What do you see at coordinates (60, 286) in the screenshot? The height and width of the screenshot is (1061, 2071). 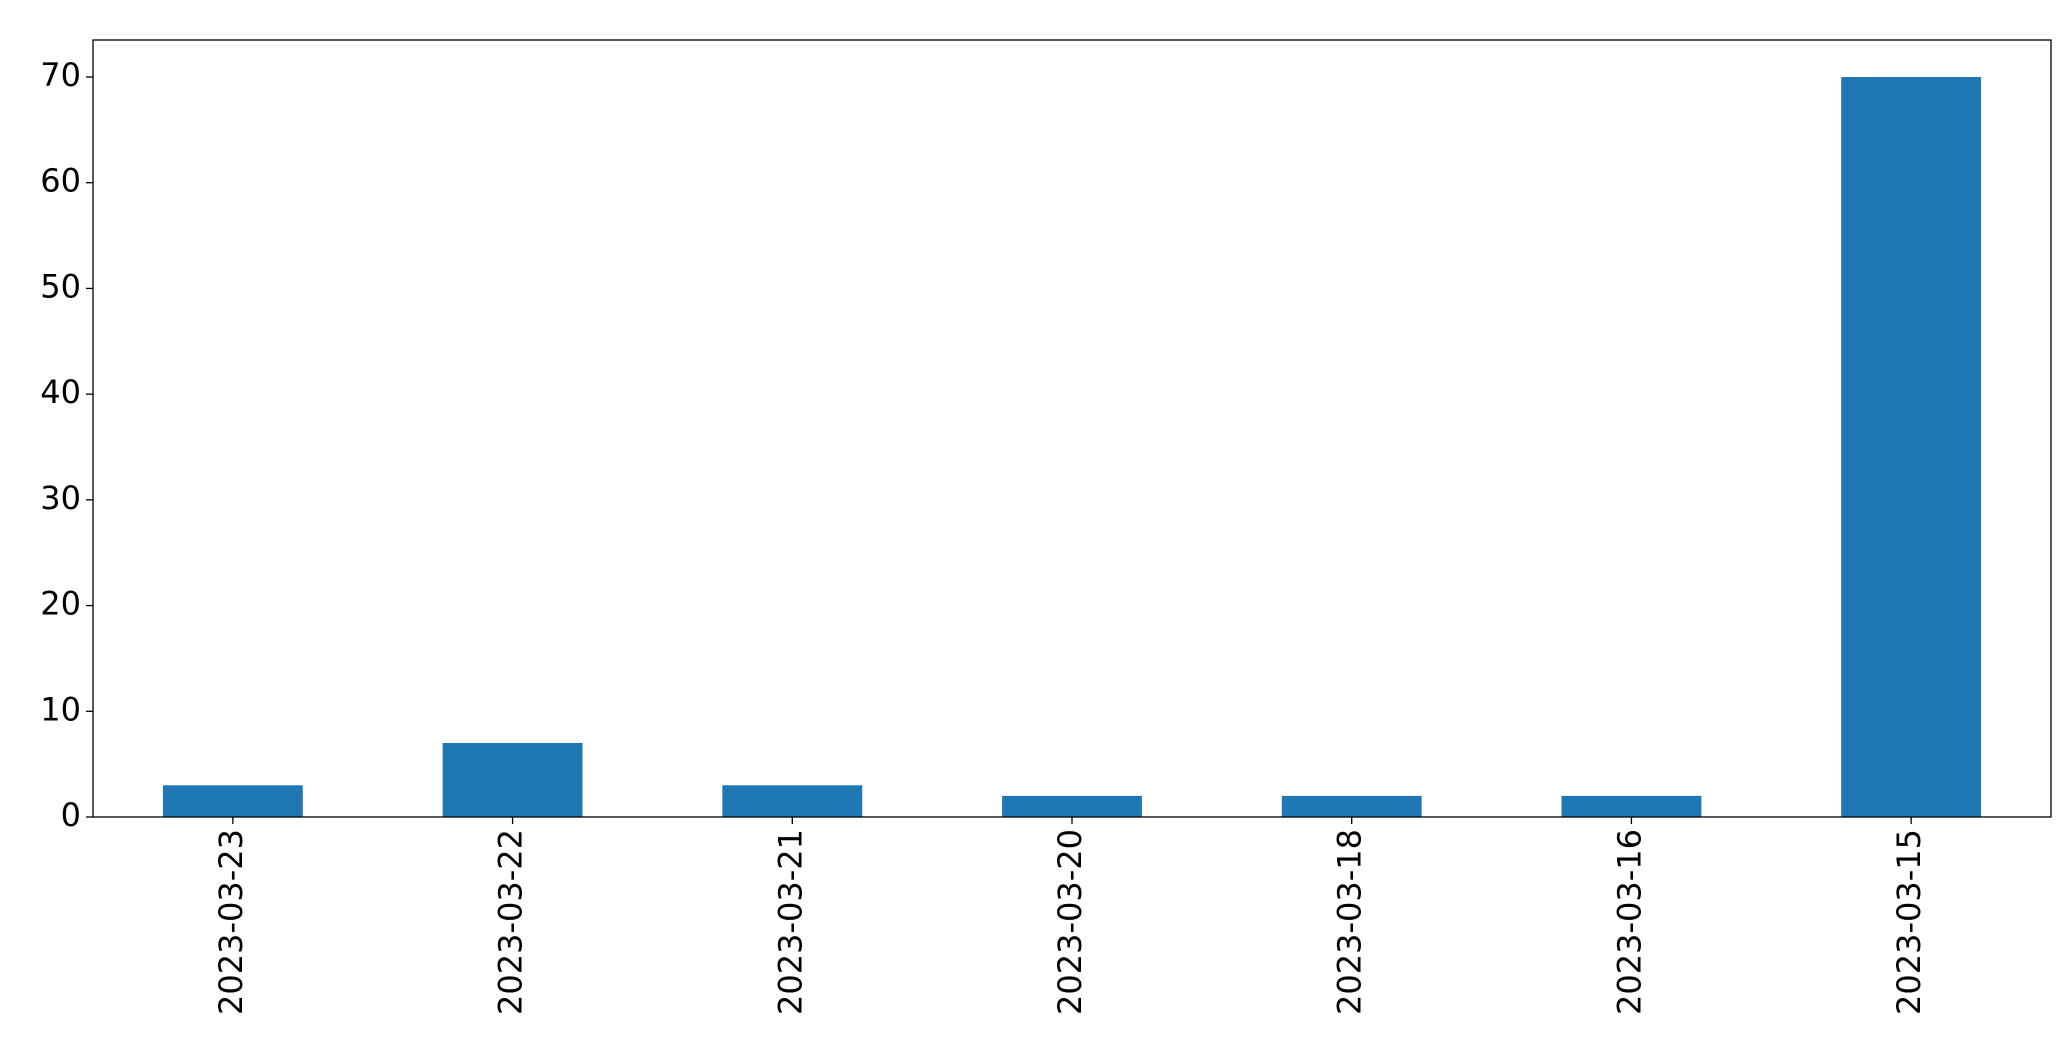 I see `y-tick-label: 50` at bounding box center [60, 286].